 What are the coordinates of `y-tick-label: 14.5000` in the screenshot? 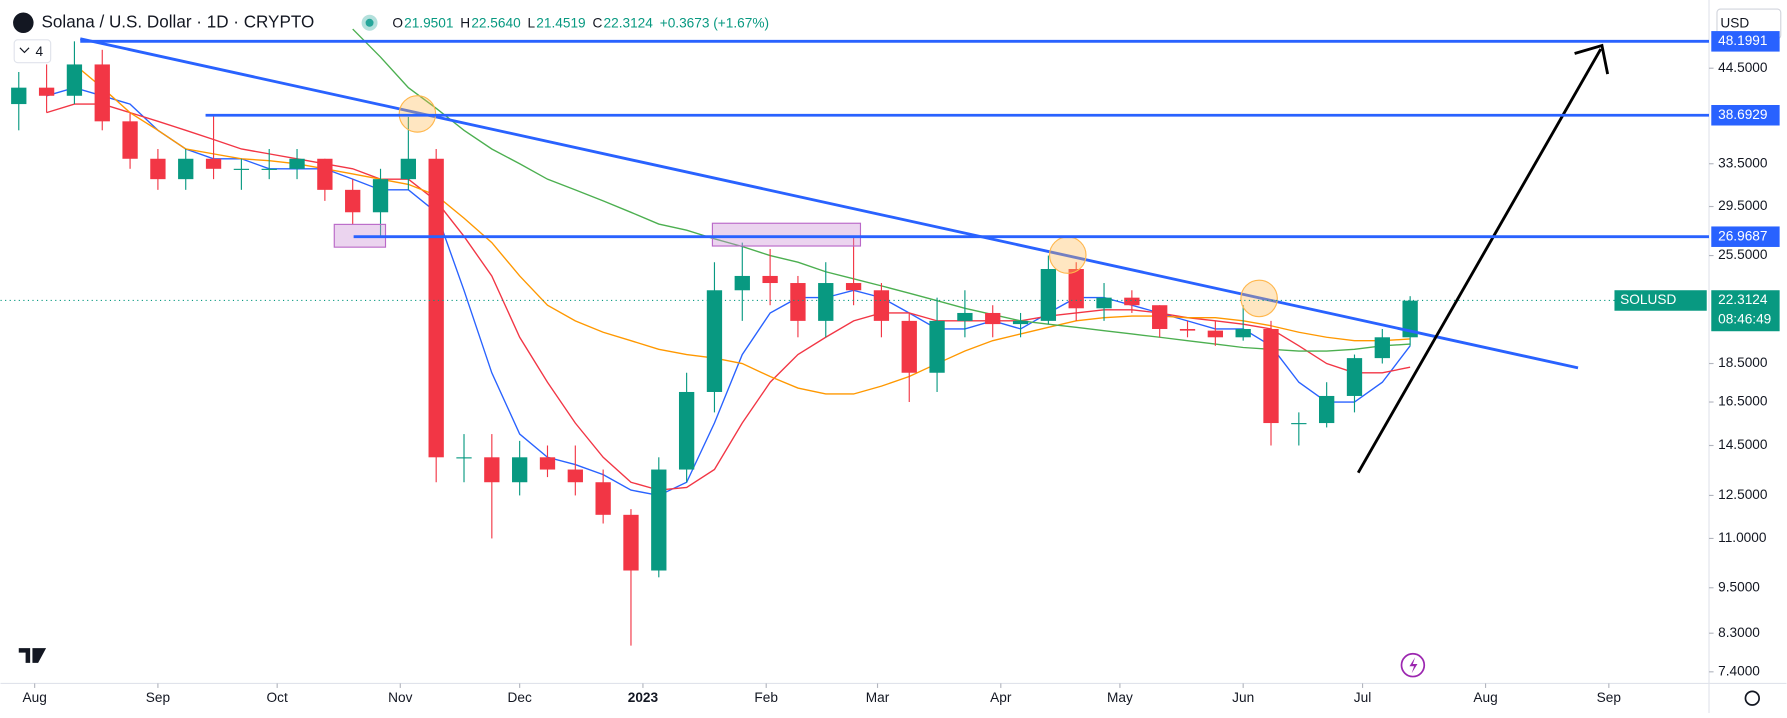 It's located at (1743, 444).